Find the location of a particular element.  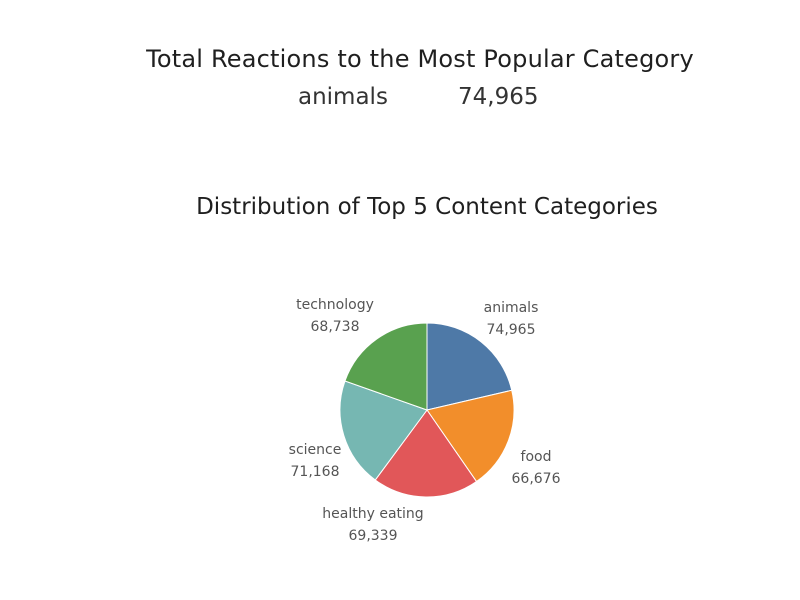

pie-slice-animals is located at coordinates (469, 366).